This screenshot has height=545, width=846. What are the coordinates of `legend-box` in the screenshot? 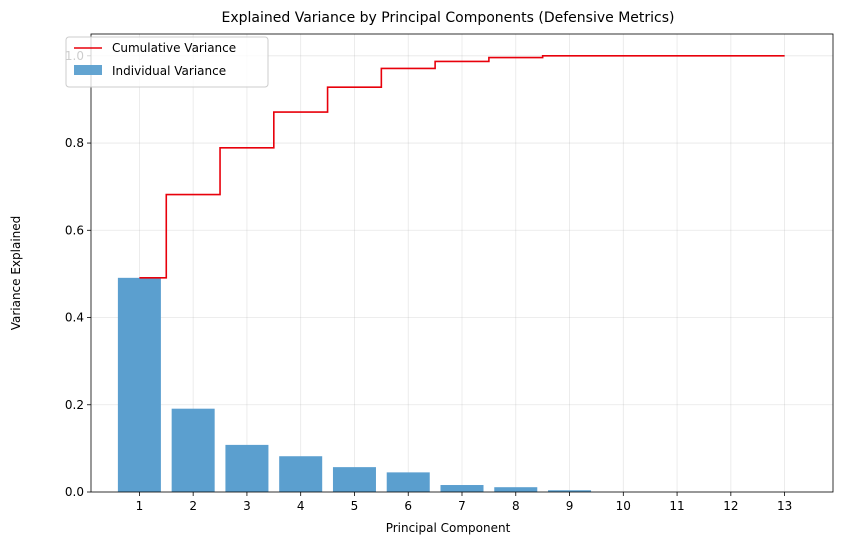 It's located at (167, 62).